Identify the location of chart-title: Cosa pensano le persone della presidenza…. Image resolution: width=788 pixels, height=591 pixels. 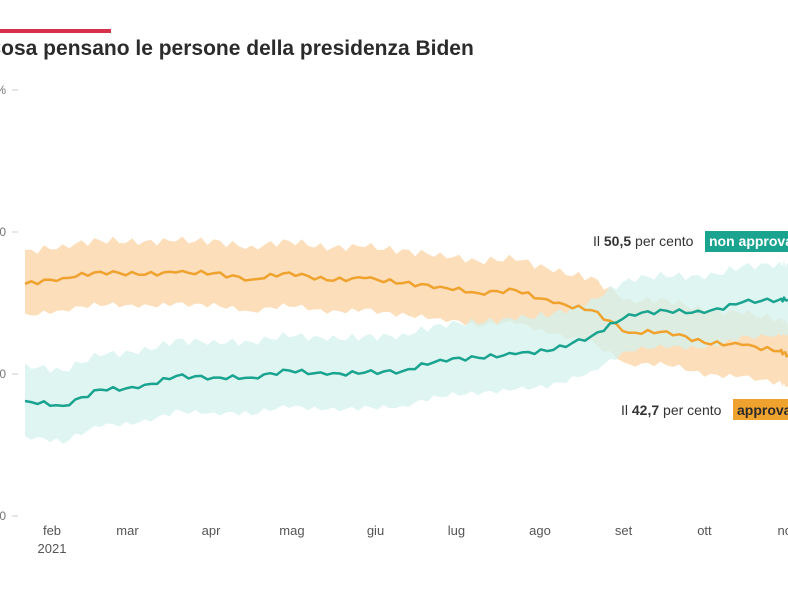
(237, 48).